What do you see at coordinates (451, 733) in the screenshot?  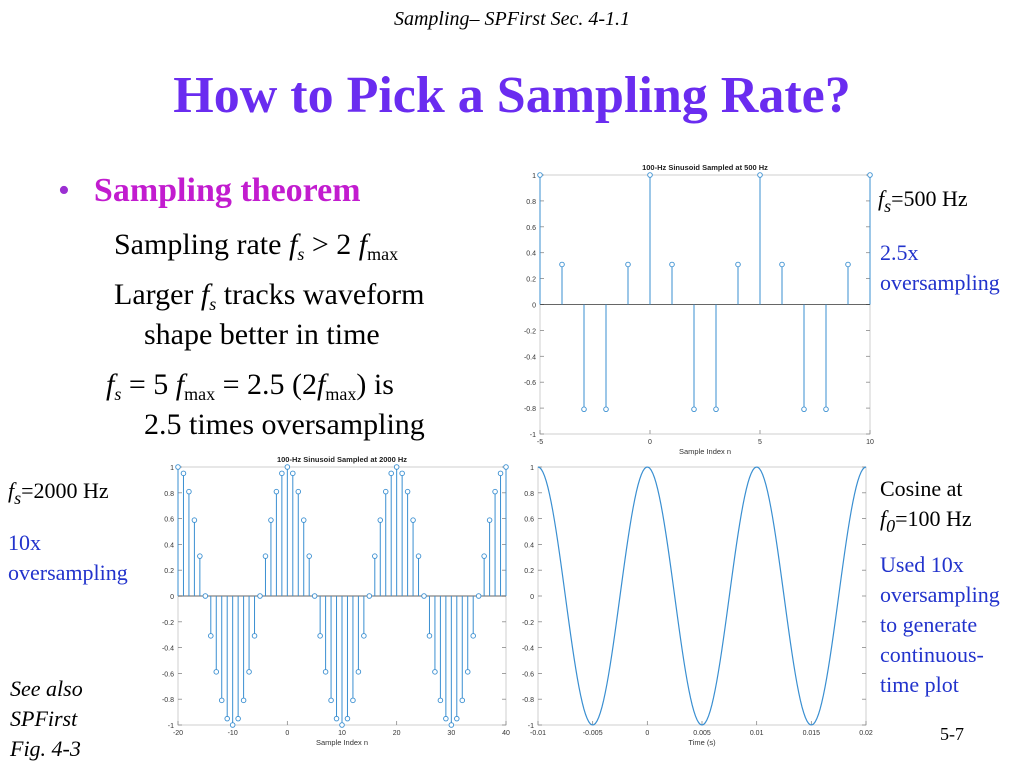 I see `x-tick-label: 30` at bounding box center [451, 733].